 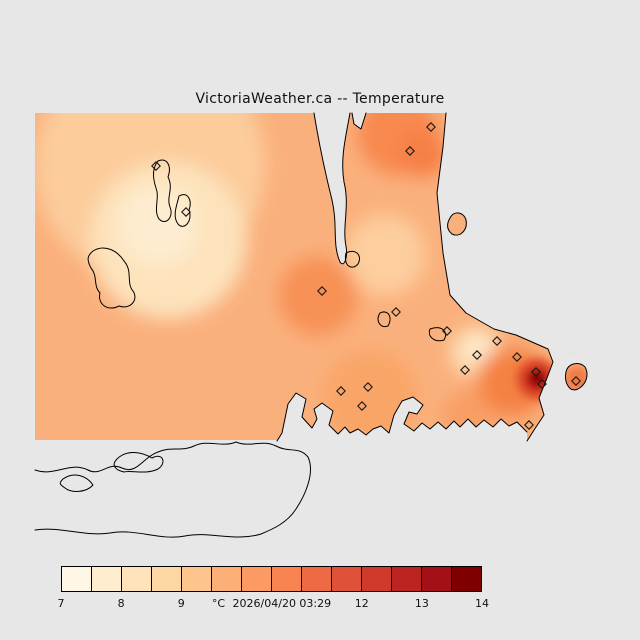 What do you see at coordinates (361, 603) in the screenshot?
I see `colorbar-tick-label: 12` at bounding box center [361, 603].